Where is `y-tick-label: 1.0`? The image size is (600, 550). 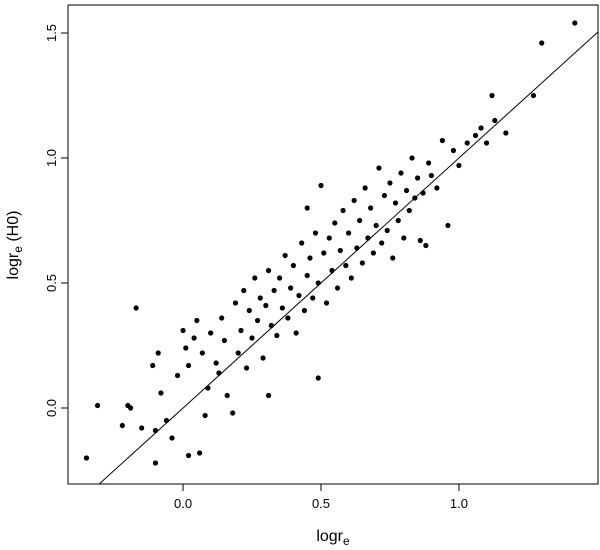
y-tick-label: 1.0 is located at coordinates (51, 158).